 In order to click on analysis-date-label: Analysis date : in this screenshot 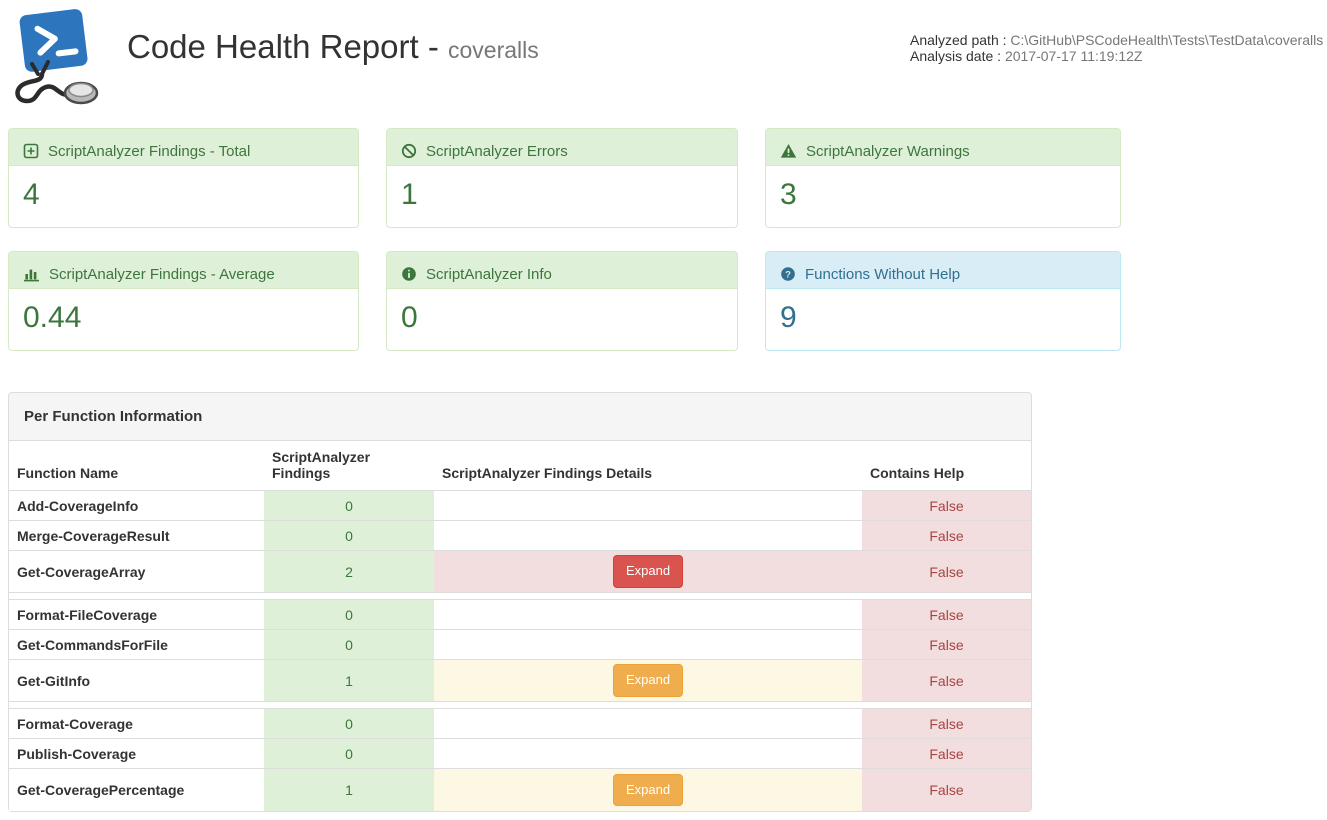, I will do `click(956, 56)`.